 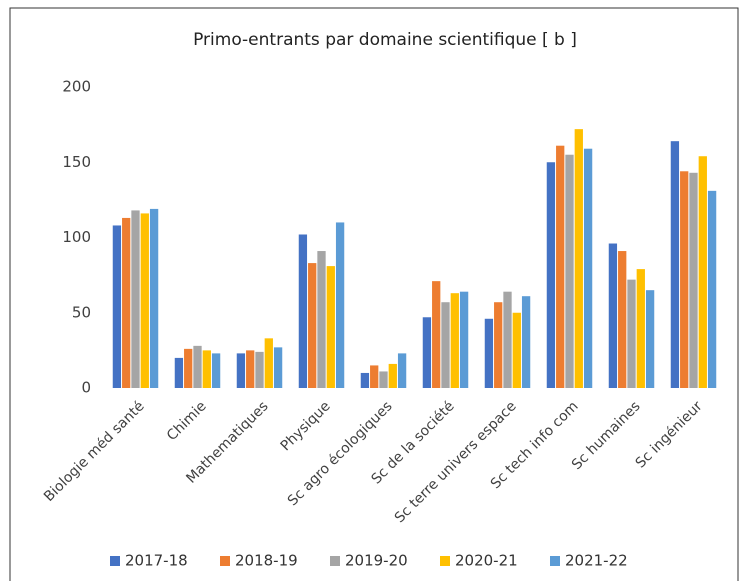 What do you see at coordinates (76, 237) in the screenshot?
I see `y-tick-label: 100` at bounding box center [76, 237].